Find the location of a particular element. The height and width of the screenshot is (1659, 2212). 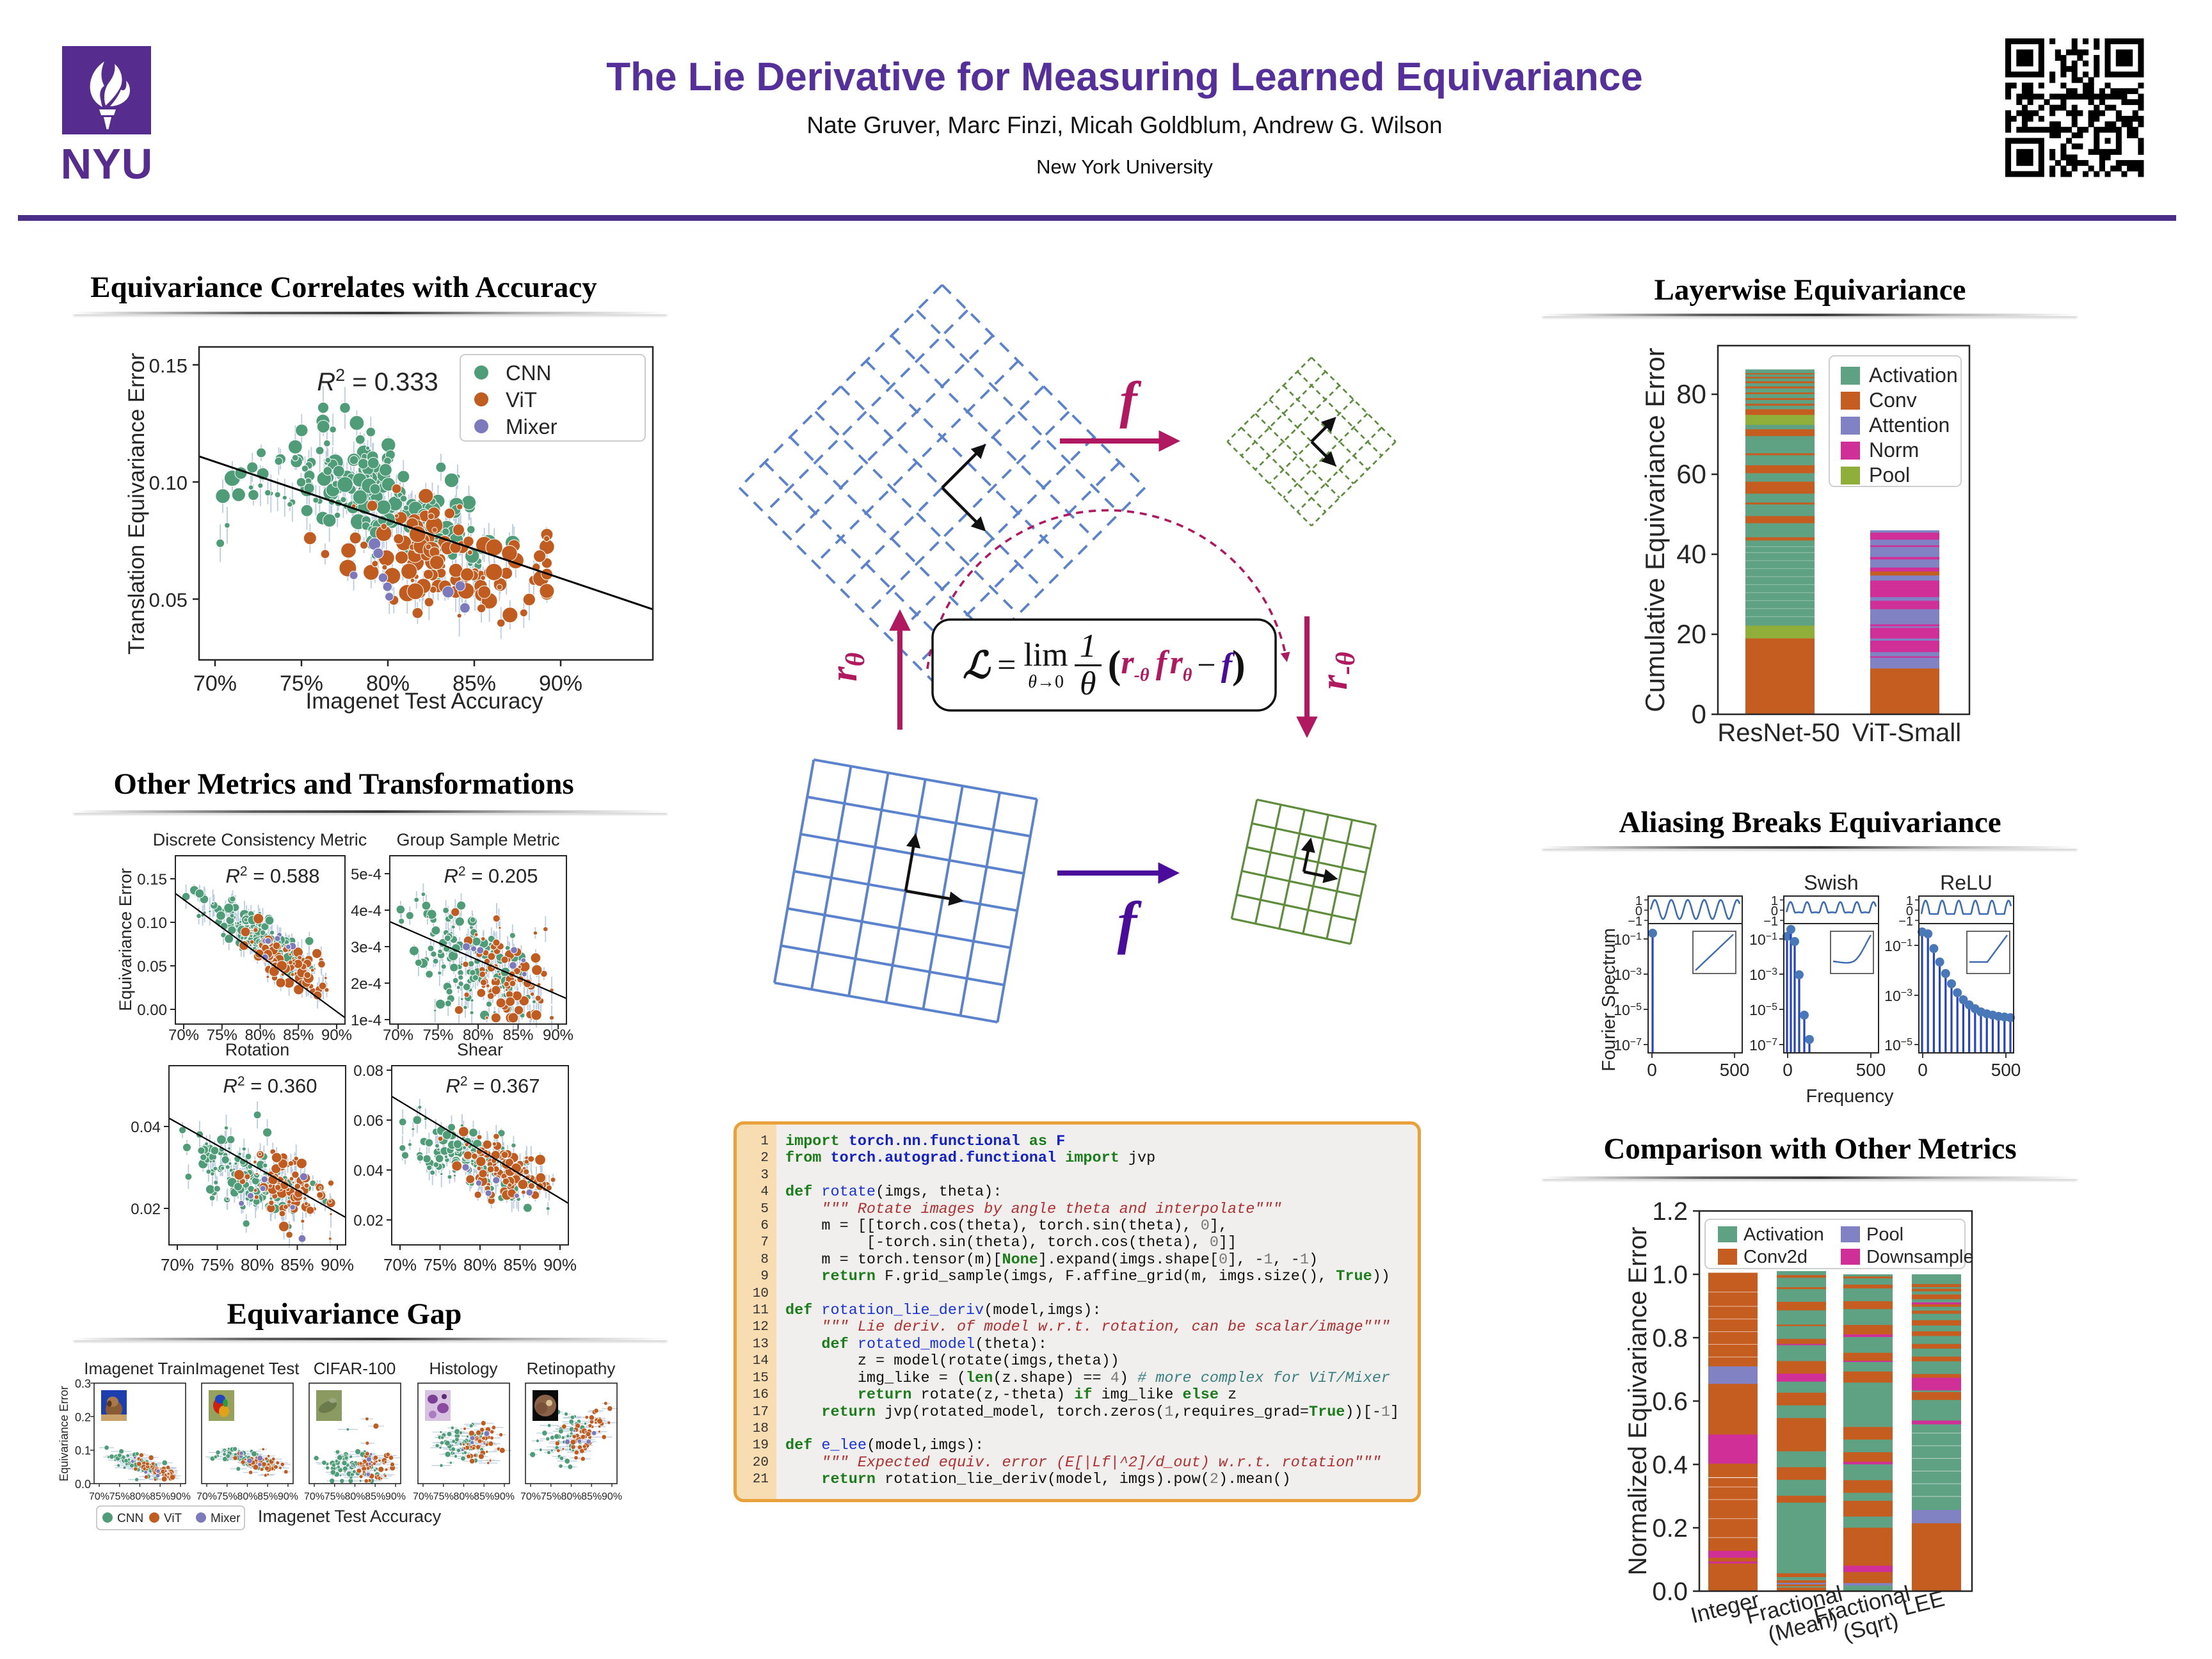

svg-text: 2e-4 is located at coordinates (366, 984).